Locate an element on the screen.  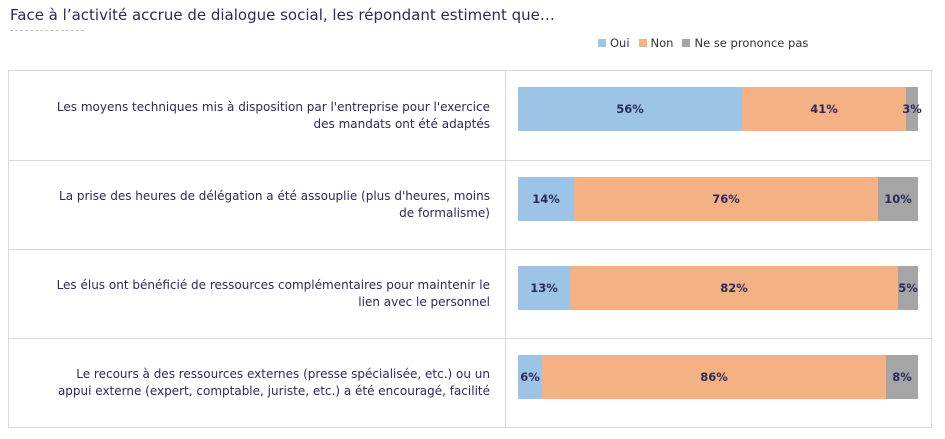
legend-item-oui: Oui is located at coordinates (614, 43).